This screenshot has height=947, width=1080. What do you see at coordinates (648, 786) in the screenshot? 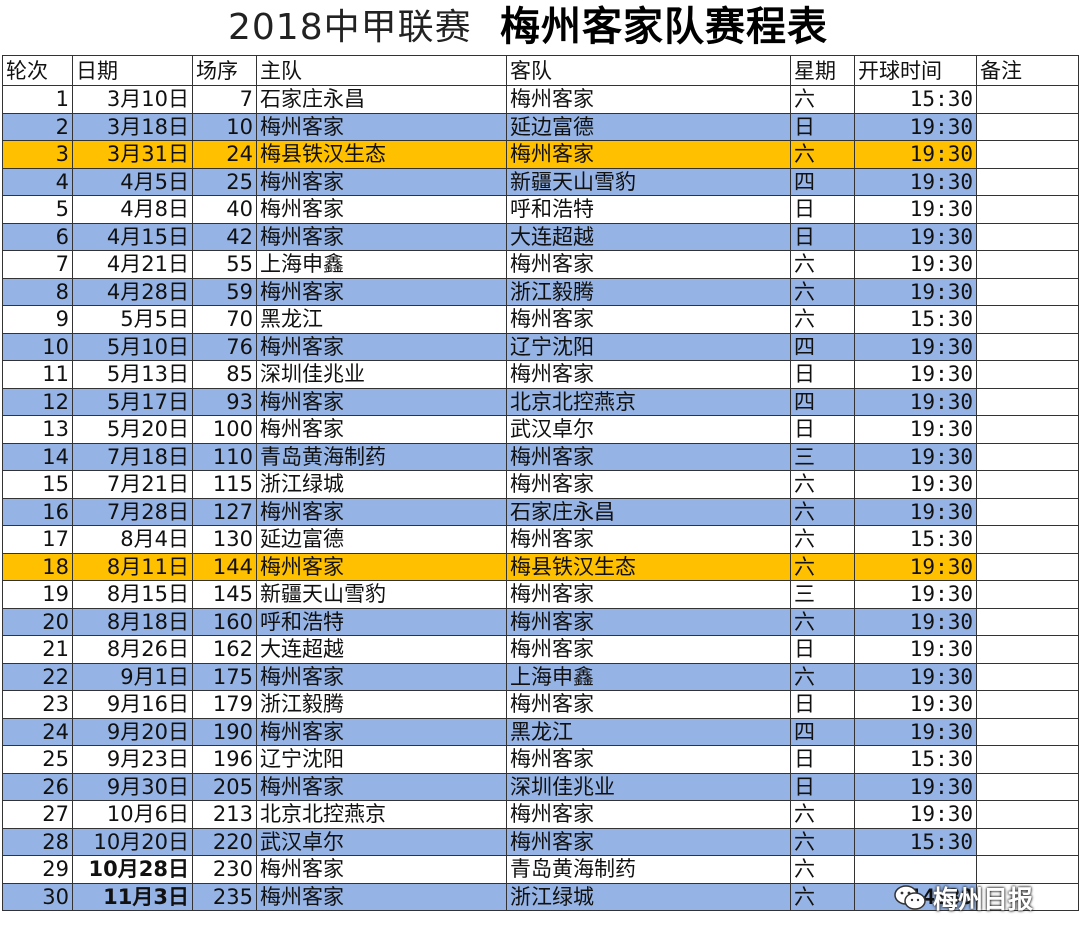
I see `away-team-cell: 深圳佳兆业` at bounding box center [648, 786].